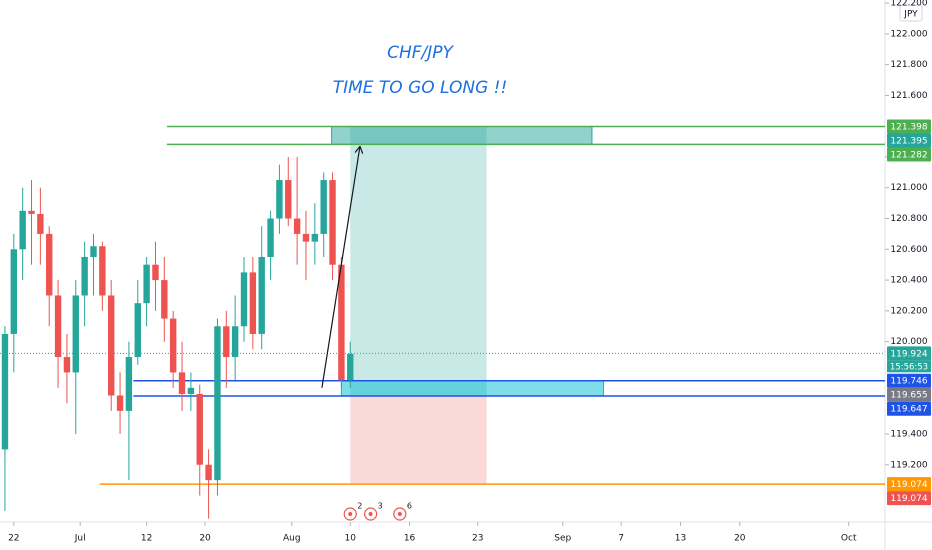 The height and width of the screenshot is (550, 932). I want to click on target-zone, so click(418, 260).